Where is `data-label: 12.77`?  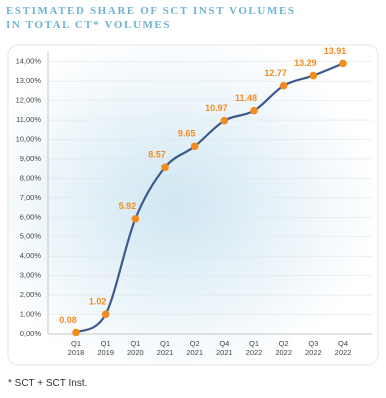
data-label: 12.77 is located at coordinates (275, 73).